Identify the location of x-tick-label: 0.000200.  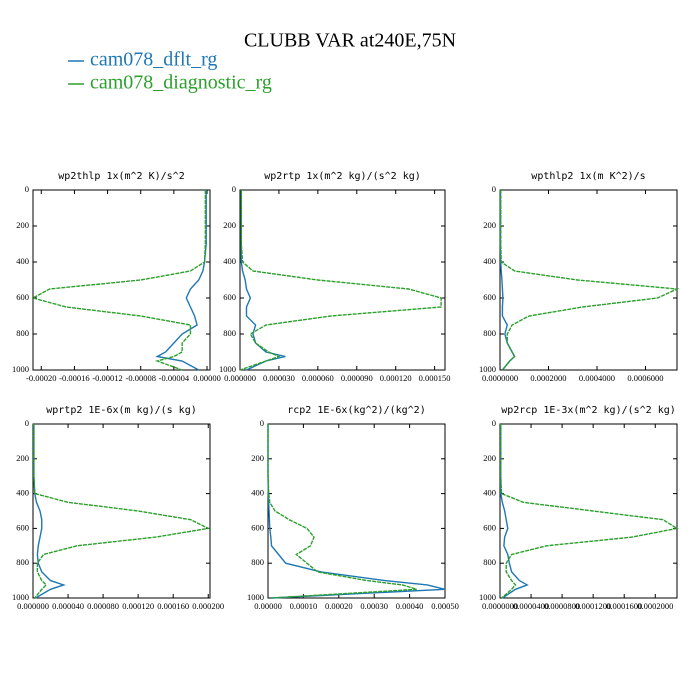
(208, 606).